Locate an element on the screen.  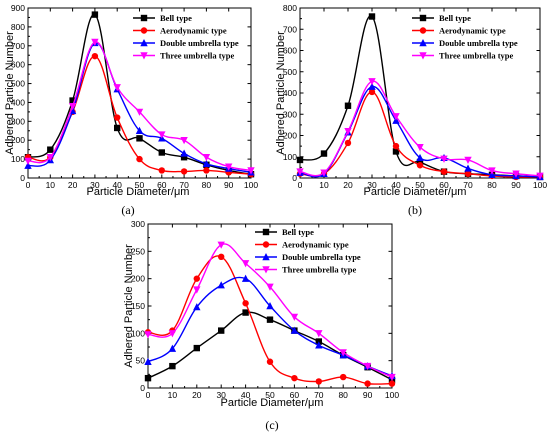
y-tick-label: 600 is located at coordinates (18, 65).